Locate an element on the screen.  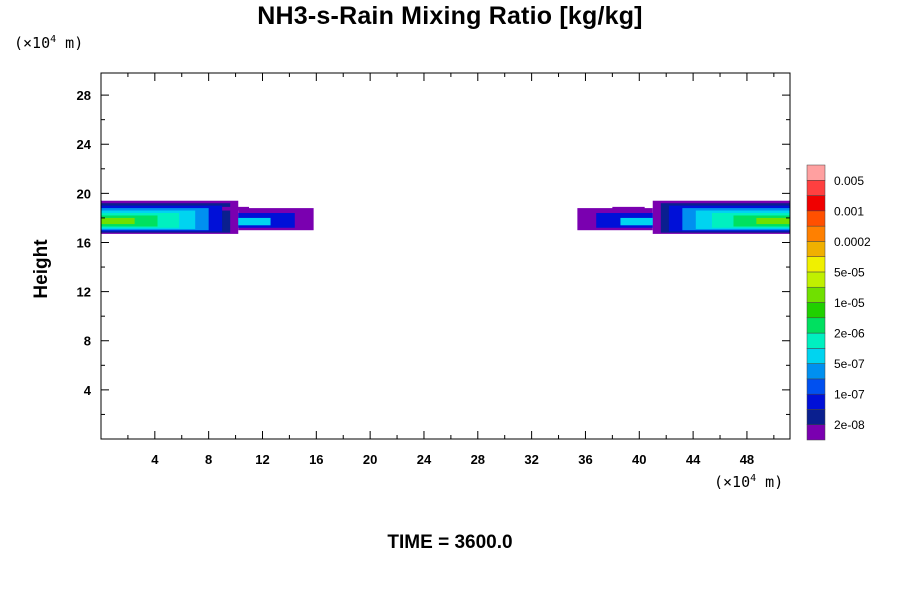
y-unit-suffix: m) is located at coordinates (70, 43).